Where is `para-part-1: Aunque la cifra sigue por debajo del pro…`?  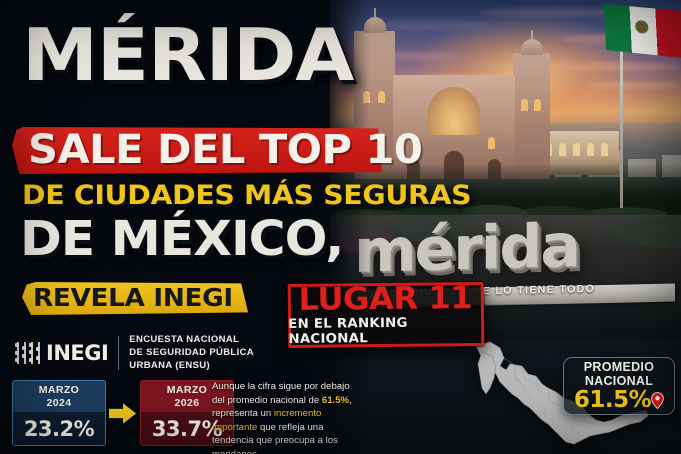 para-part-1: Aunque la cifra sigue por debajo del pro… is located at coordinates (281, 393).